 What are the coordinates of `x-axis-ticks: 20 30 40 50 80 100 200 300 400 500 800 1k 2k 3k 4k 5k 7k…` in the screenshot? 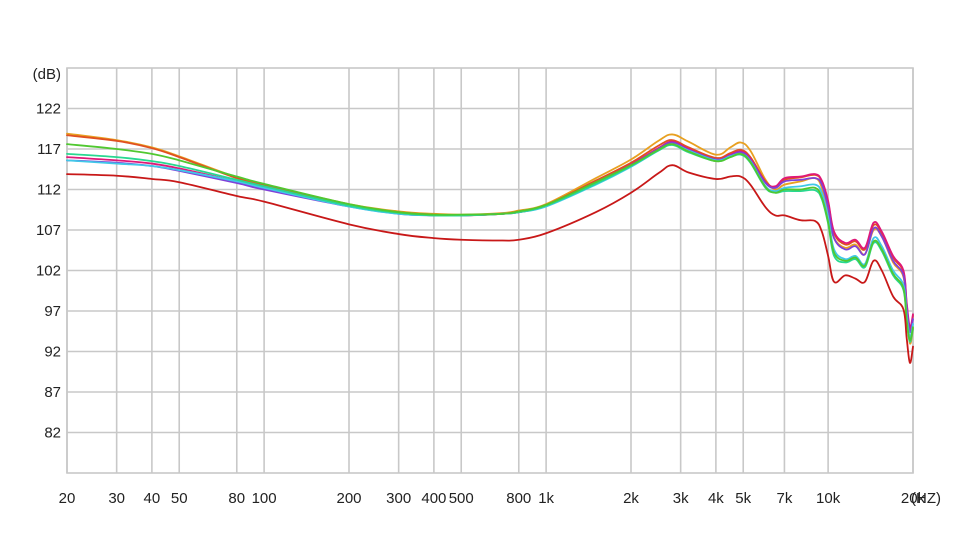 It's located at (492, 498).